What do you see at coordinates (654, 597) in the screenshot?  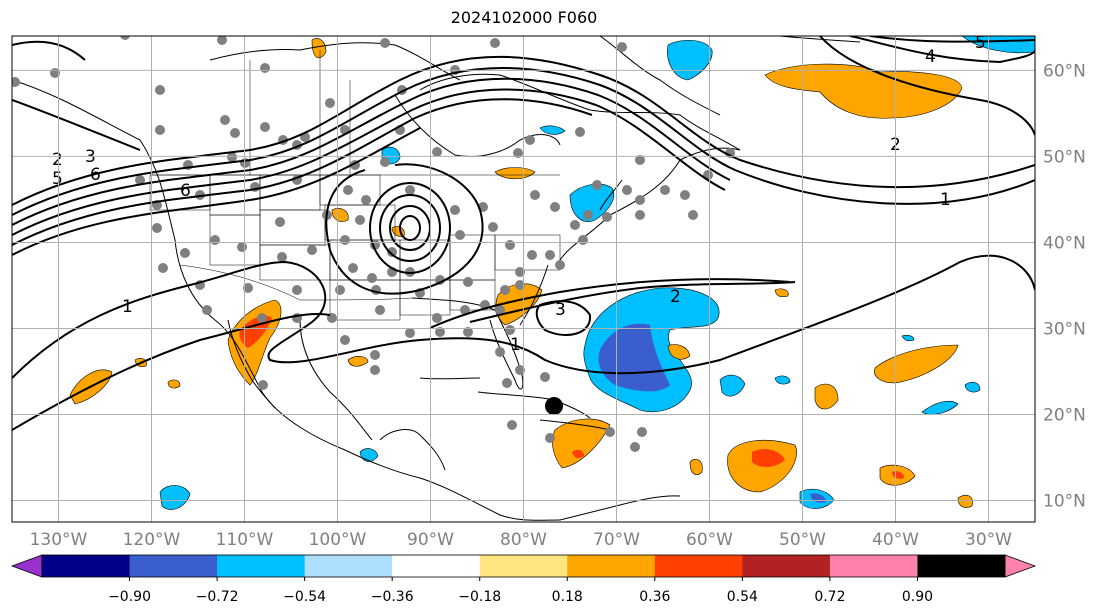 I see `colorbar-tick-label: 0.36` at bounding box center [654, 597].